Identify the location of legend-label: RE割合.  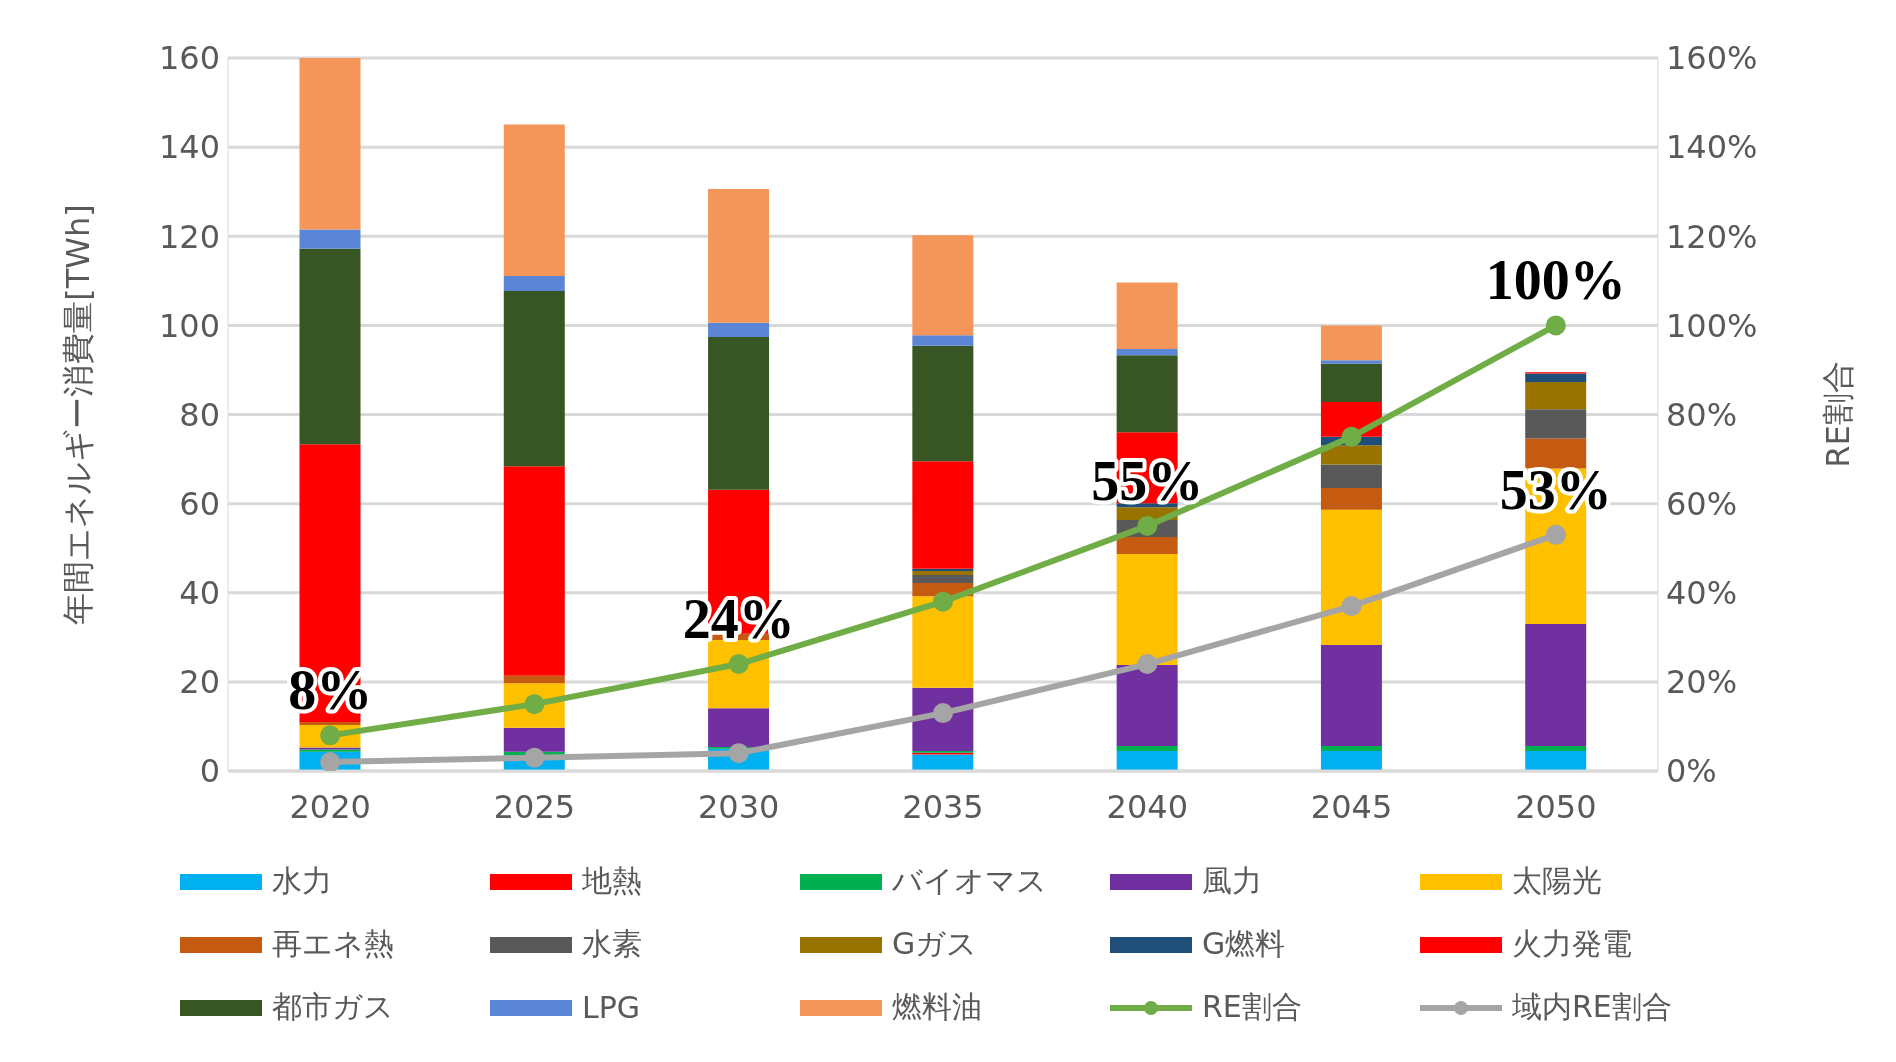
(1252, 1007).